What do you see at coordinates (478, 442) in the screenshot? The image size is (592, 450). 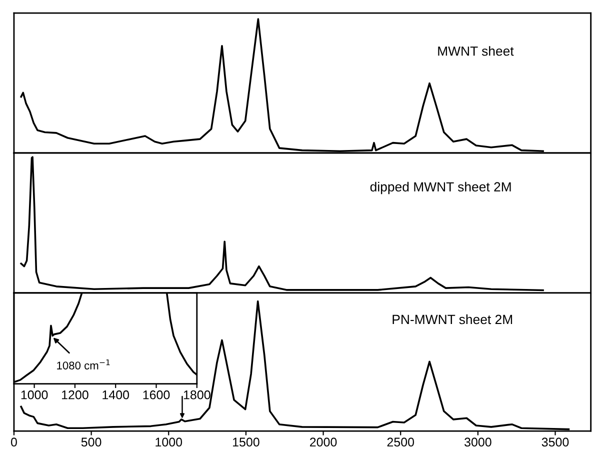 I see `x-tick-label: 3000` at bounding box center [478, 442].